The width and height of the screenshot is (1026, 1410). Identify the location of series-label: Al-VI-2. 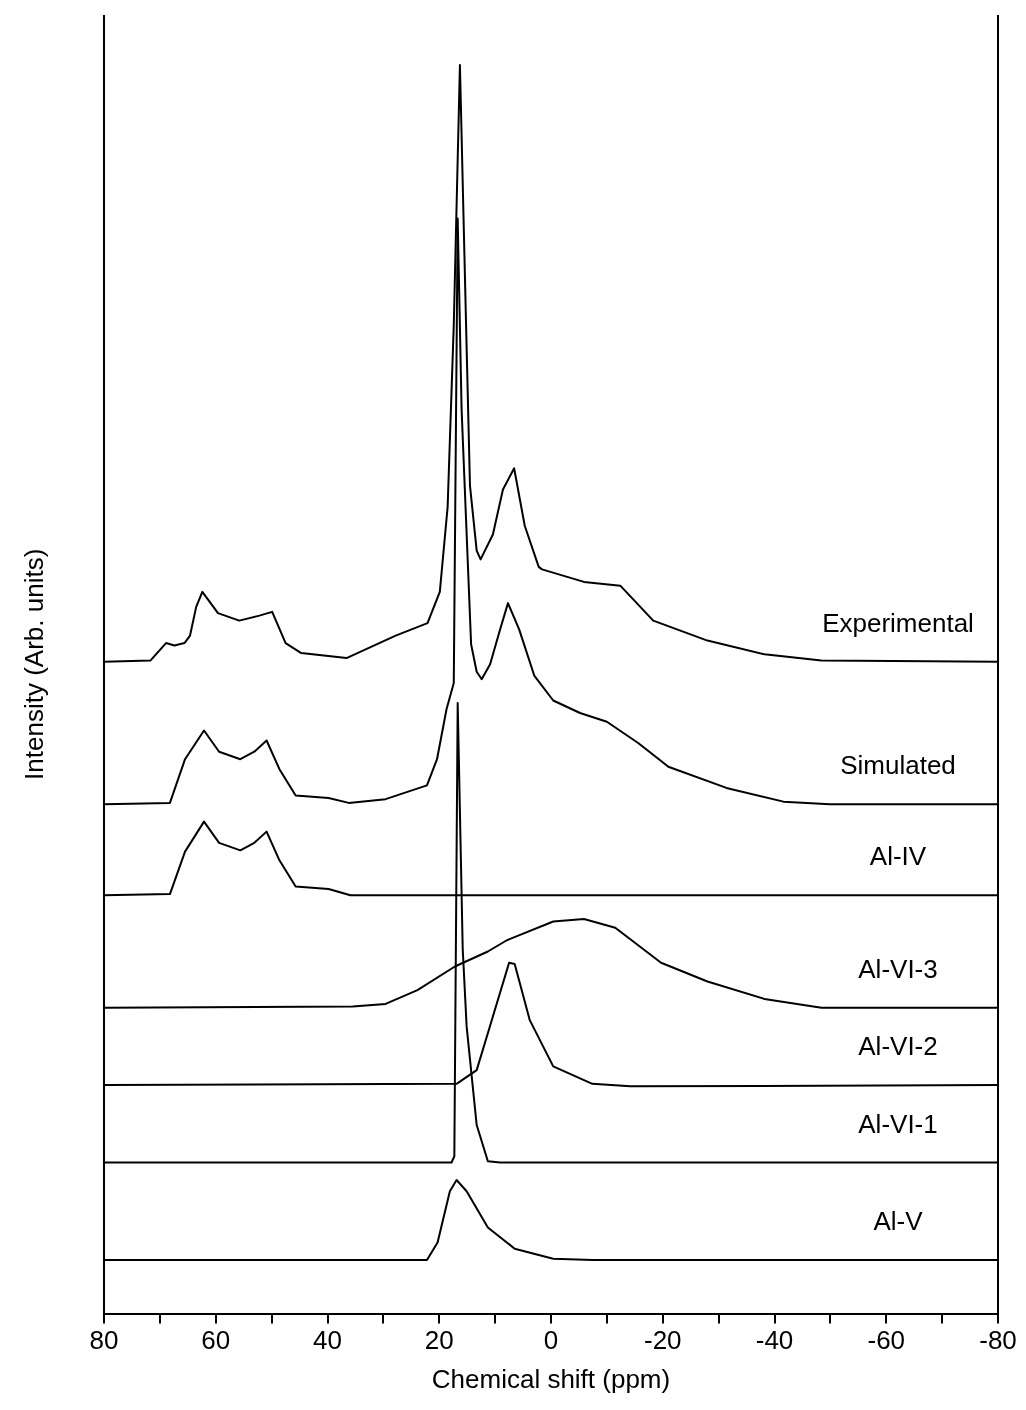
(898, 1046).